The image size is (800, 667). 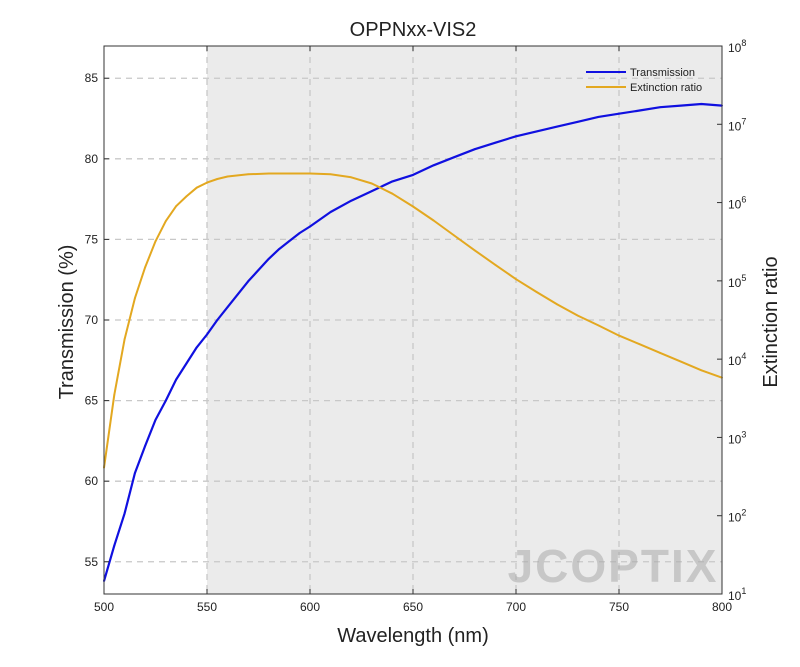 I want to click on x-tick-label: 500, so click(x=104, y=607).